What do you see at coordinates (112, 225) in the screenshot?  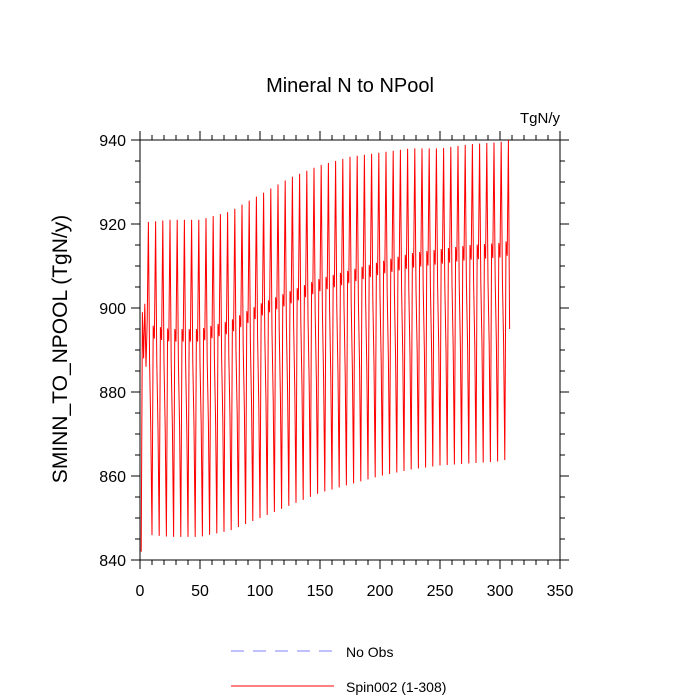 I see `y-tick-label: 920` at bounding box center [112, 225].